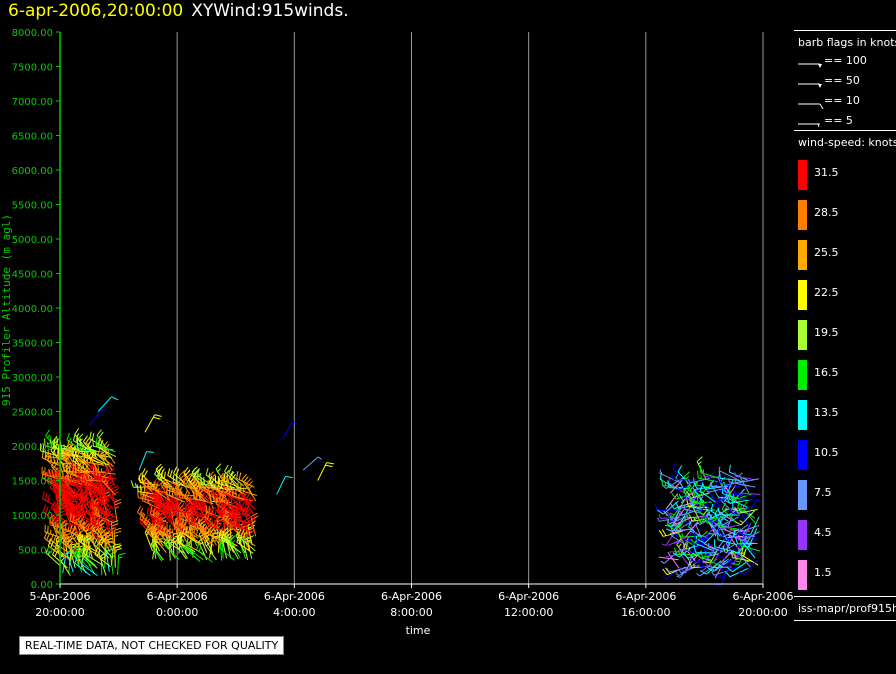  What do you see at coordinates (32, 33) in the screenshot?
I see `y-tick-label: 8000.00` at bounding box center [32, 33].